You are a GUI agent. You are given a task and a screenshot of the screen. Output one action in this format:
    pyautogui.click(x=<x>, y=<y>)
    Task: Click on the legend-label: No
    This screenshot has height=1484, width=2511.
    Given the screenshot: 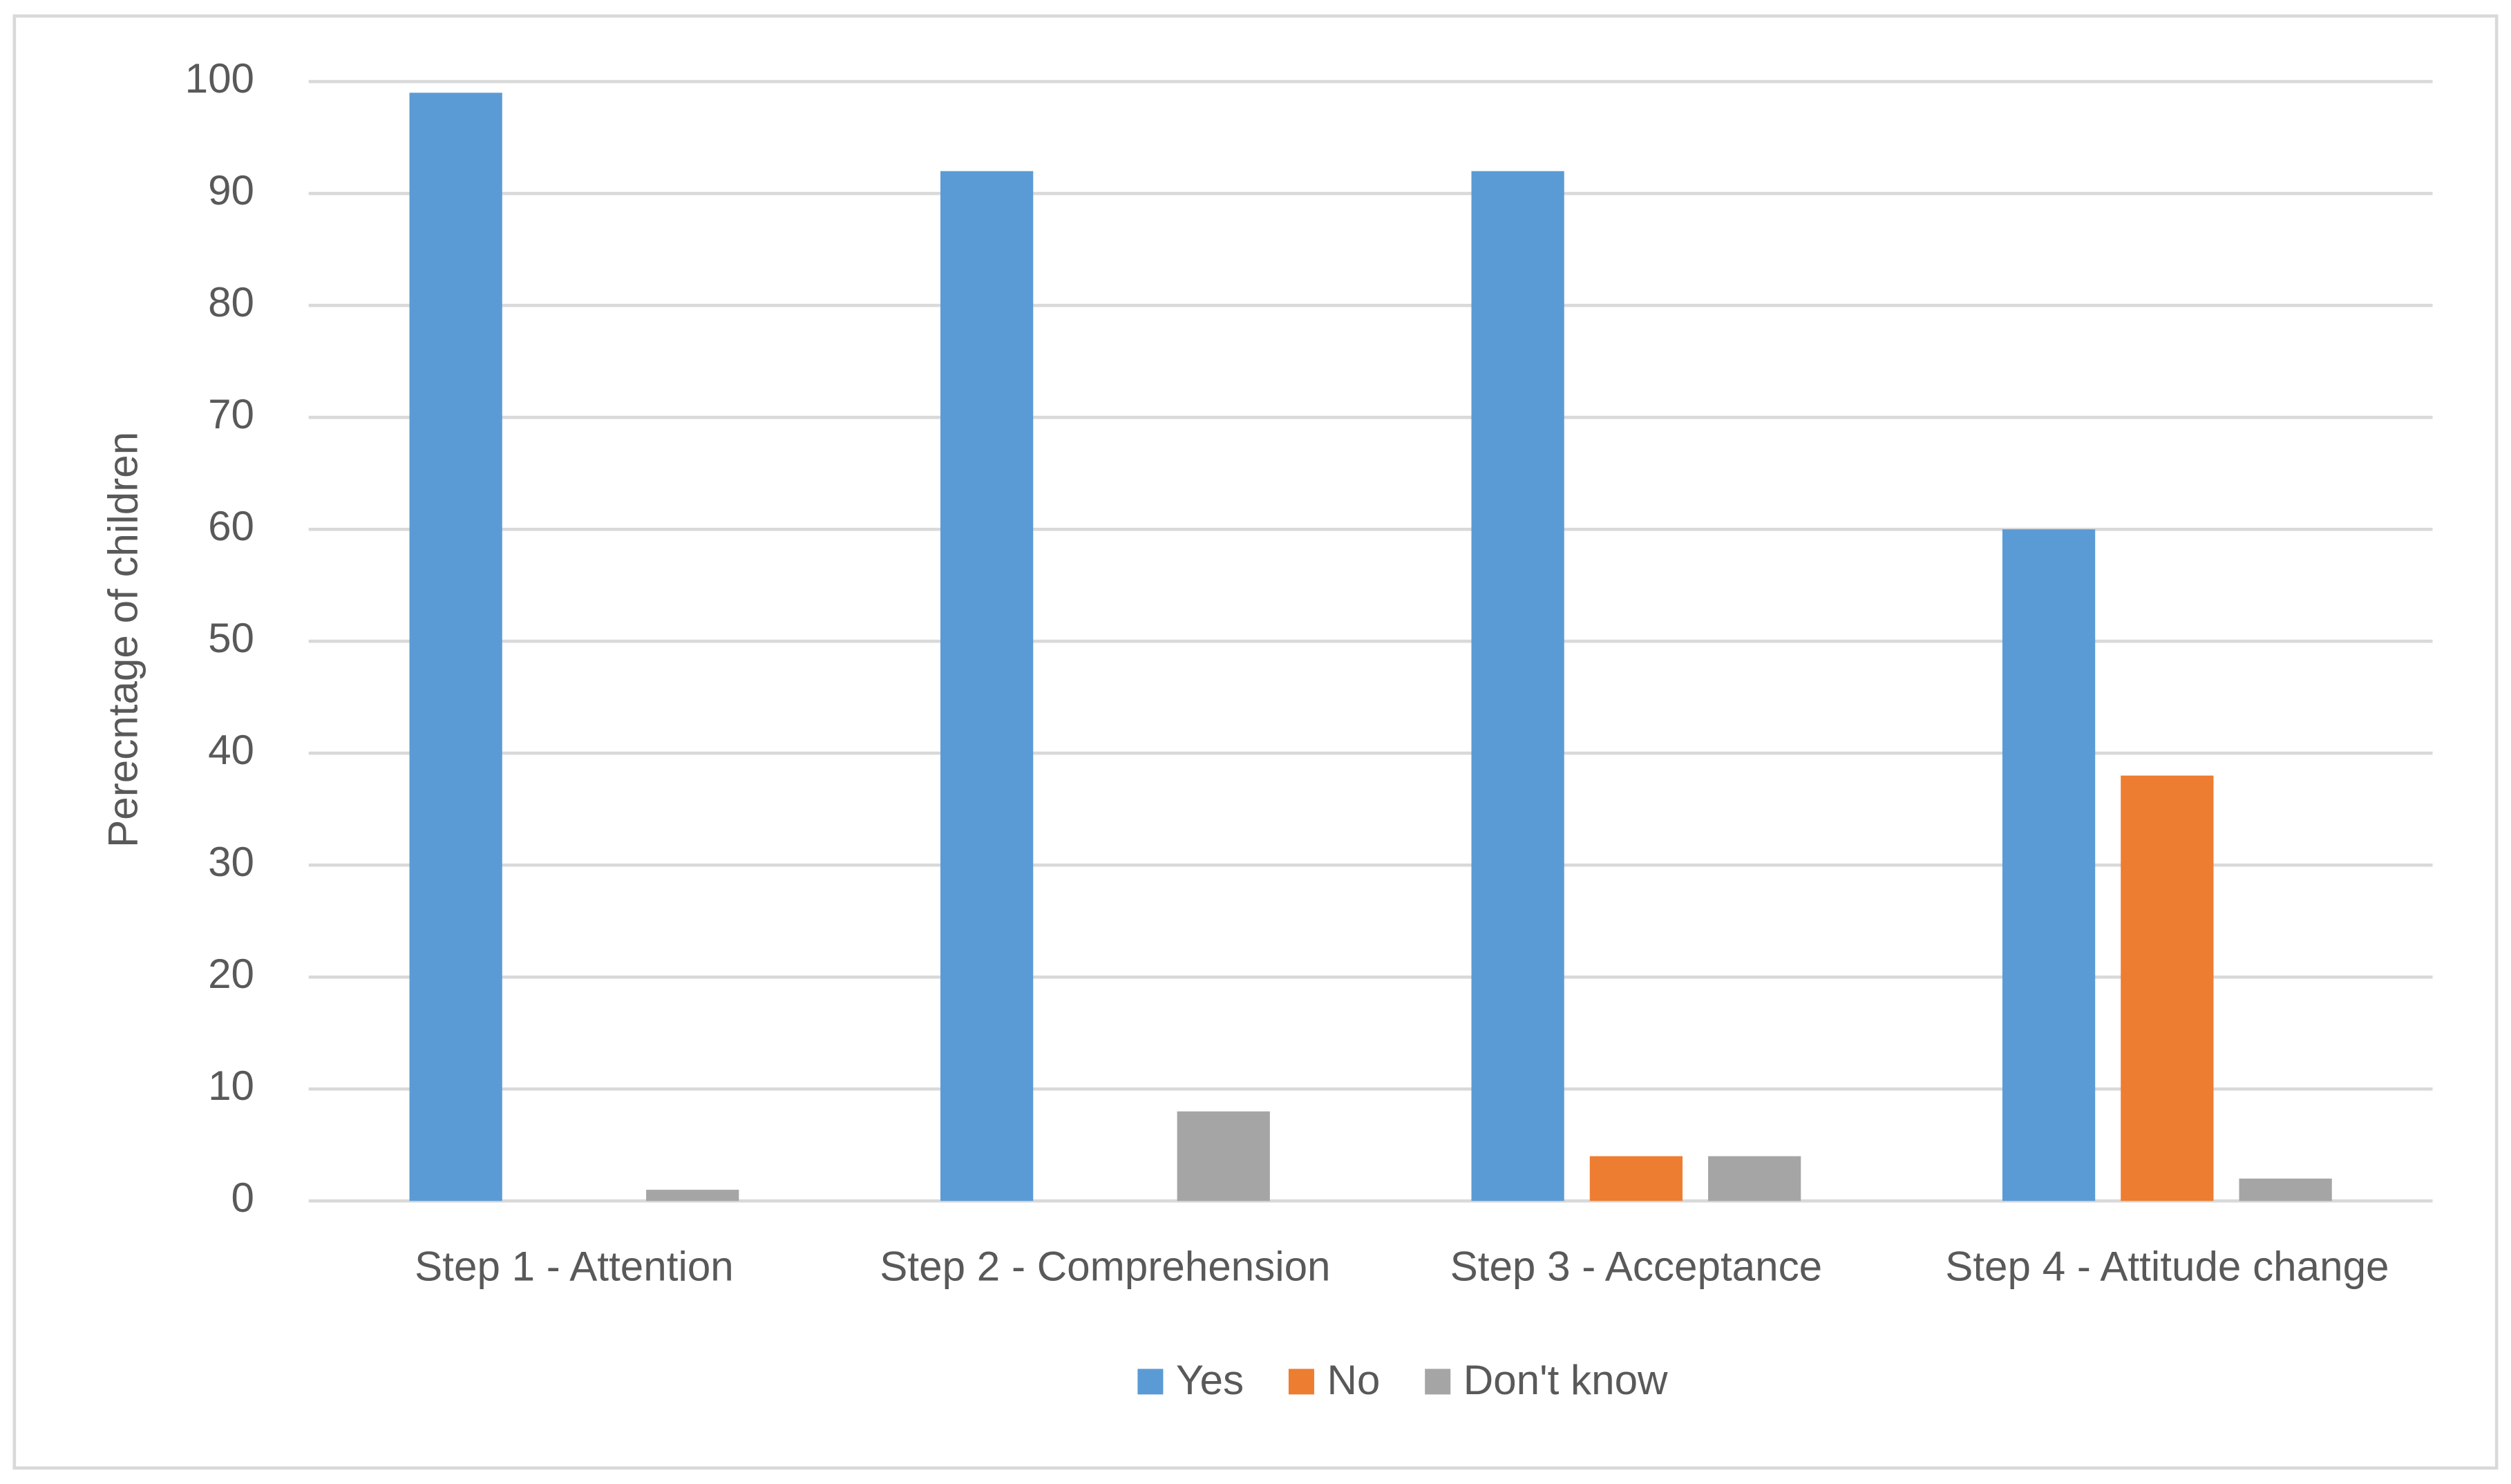 What is the action you would take?
    pyautogui.click(x=1354, y=1380)
    